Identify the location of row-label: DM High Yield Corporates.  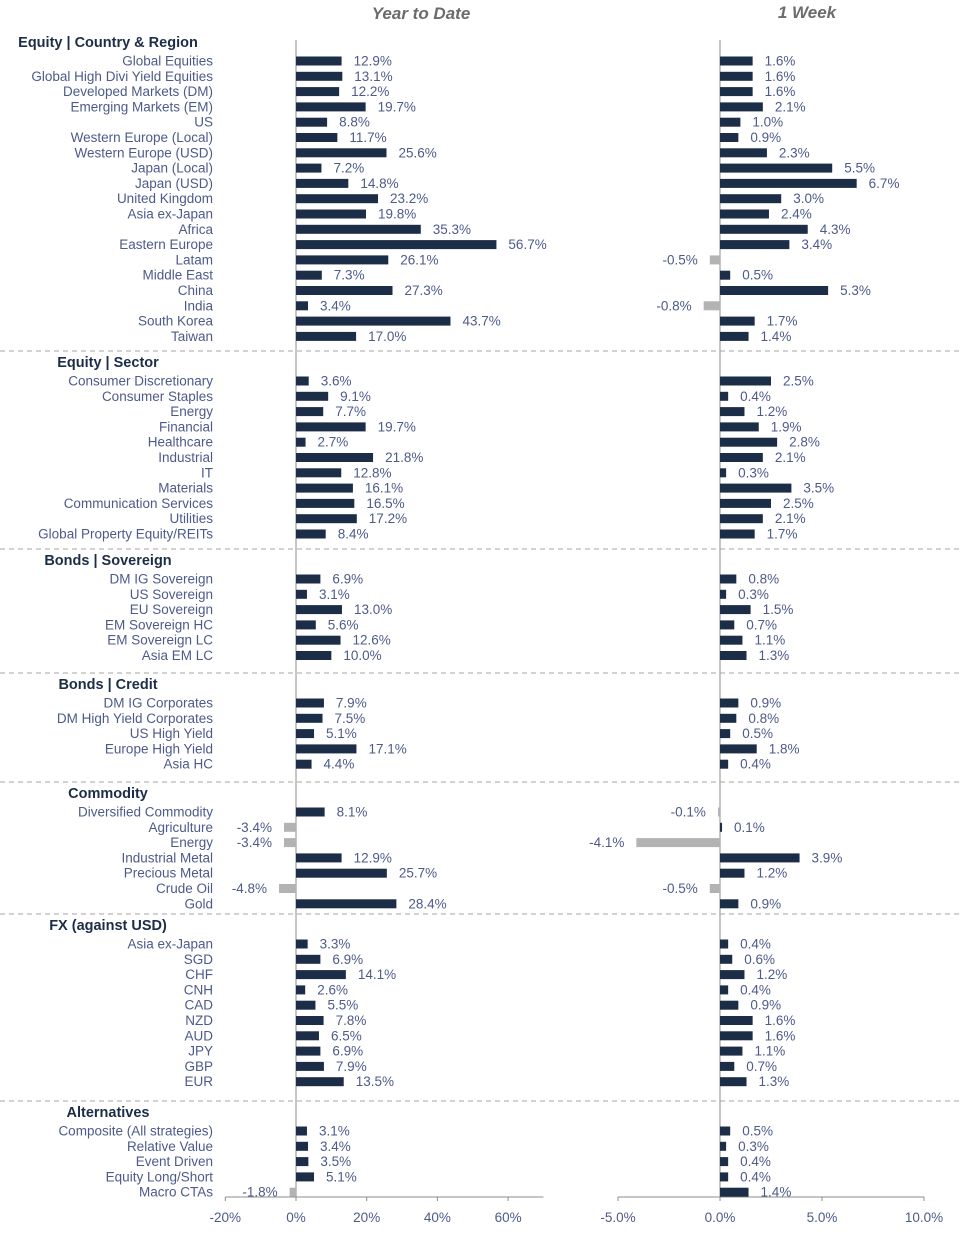
(135, 718).